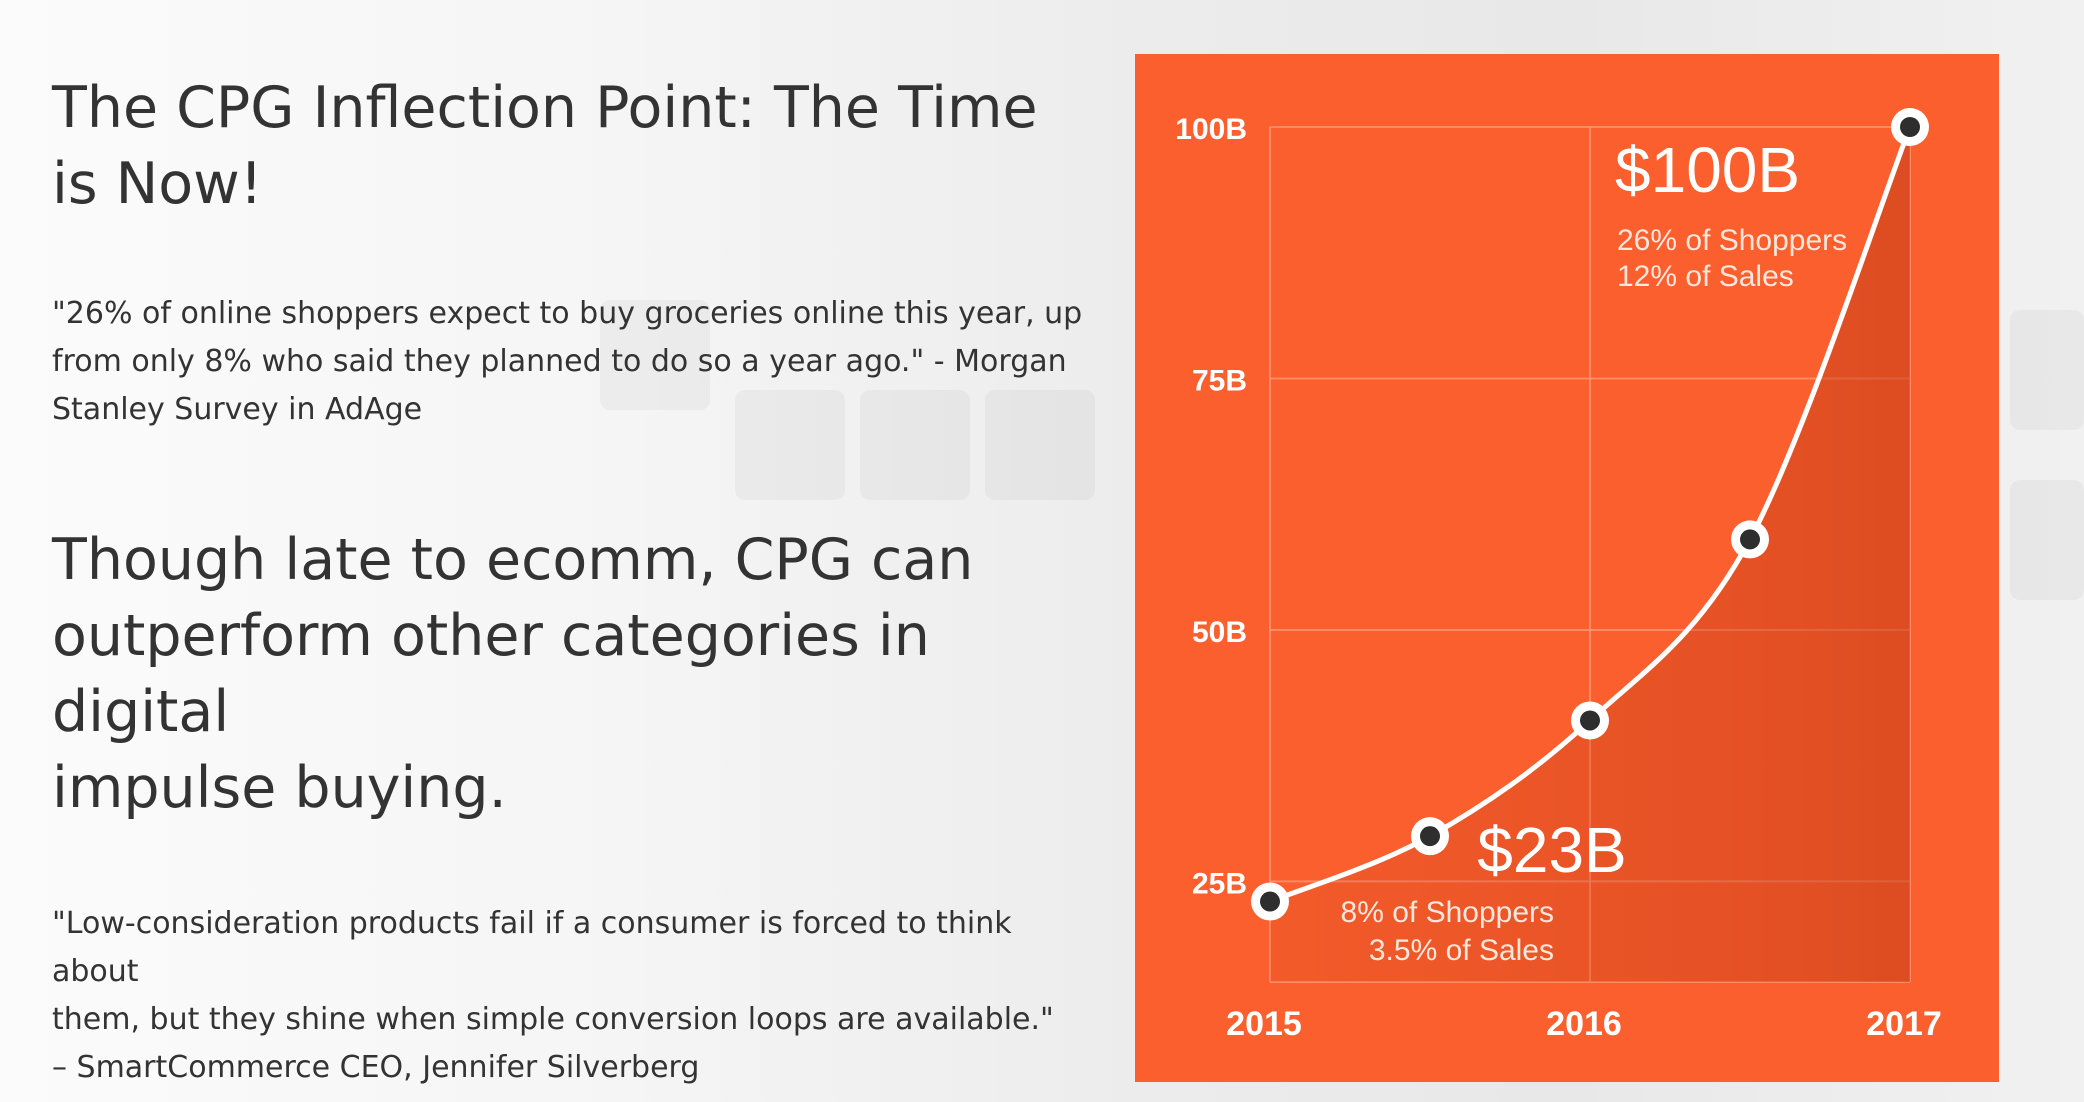  Describe the element at coordinates (1551, 850) in the screenshot. I see `annotation-23b-value: $23B` at that location.